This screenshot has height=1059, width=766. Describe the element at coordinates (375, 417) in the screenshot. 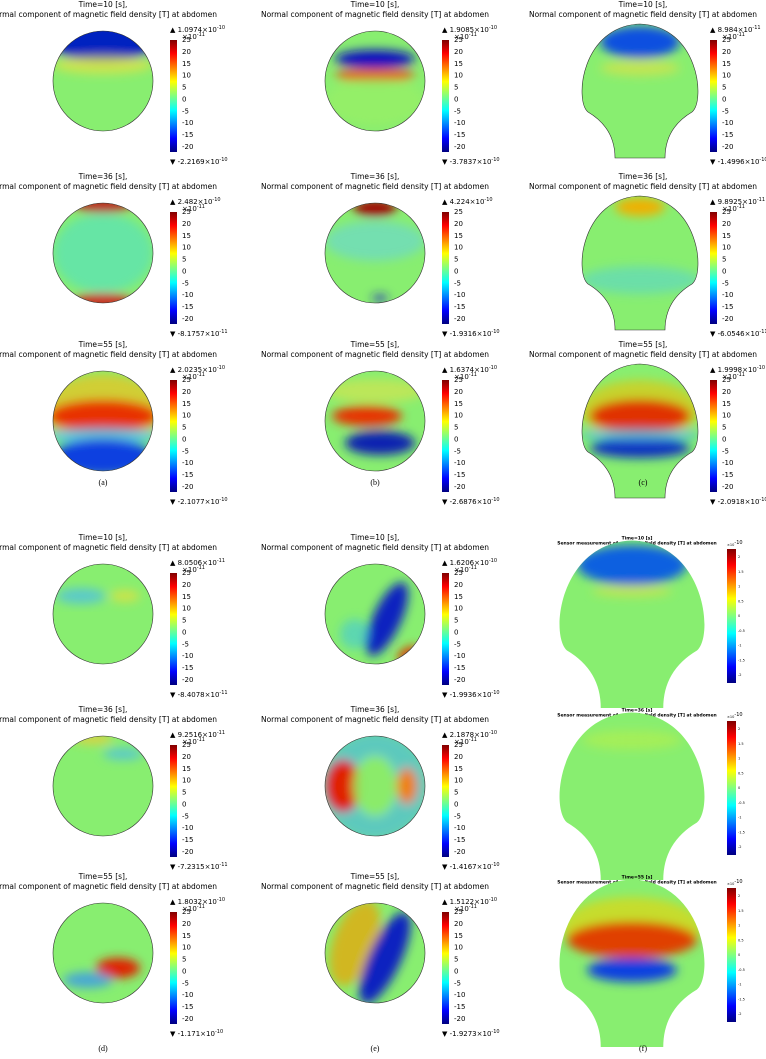

I see `field-blobs` at that location.